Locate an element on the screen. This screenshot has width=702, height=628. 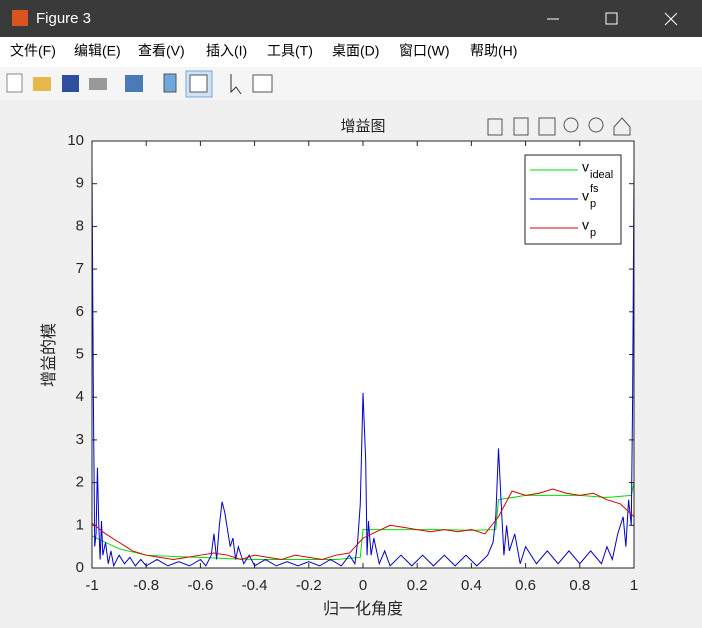
toolbar is located at coordinates (351, 83).